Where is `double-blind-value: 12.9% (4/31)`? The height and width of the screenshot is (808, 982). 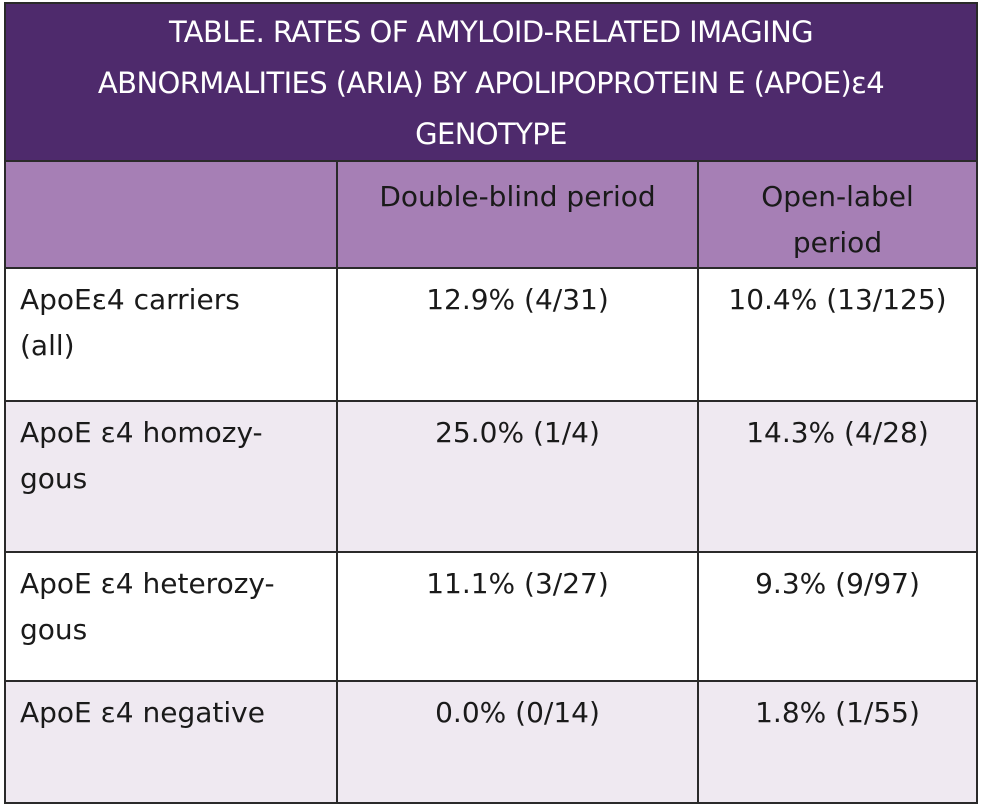 double-blind-value: 12.9% (4/31) is located at coordinates (517, 334).